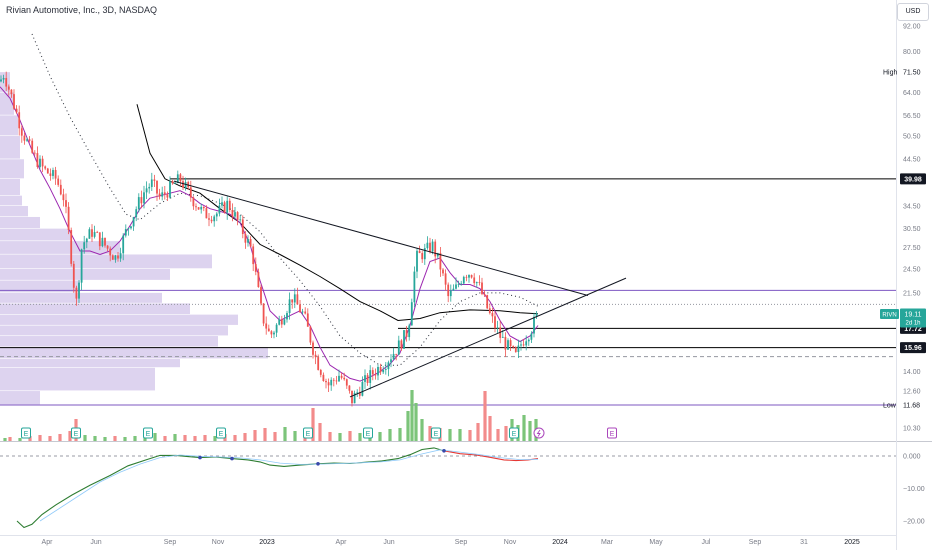 The height and width of the screenshot is (555, 932). I want to click on extreme-value-low: 11.68, so click(911, 405).